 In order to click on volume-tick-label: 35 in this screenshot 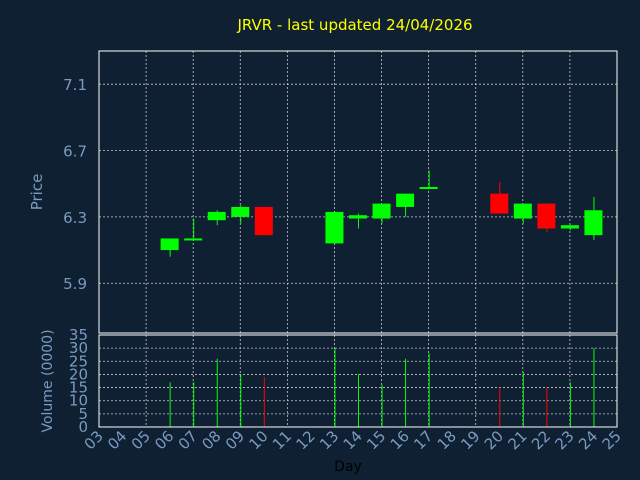, I will do `click(78, 335)`.